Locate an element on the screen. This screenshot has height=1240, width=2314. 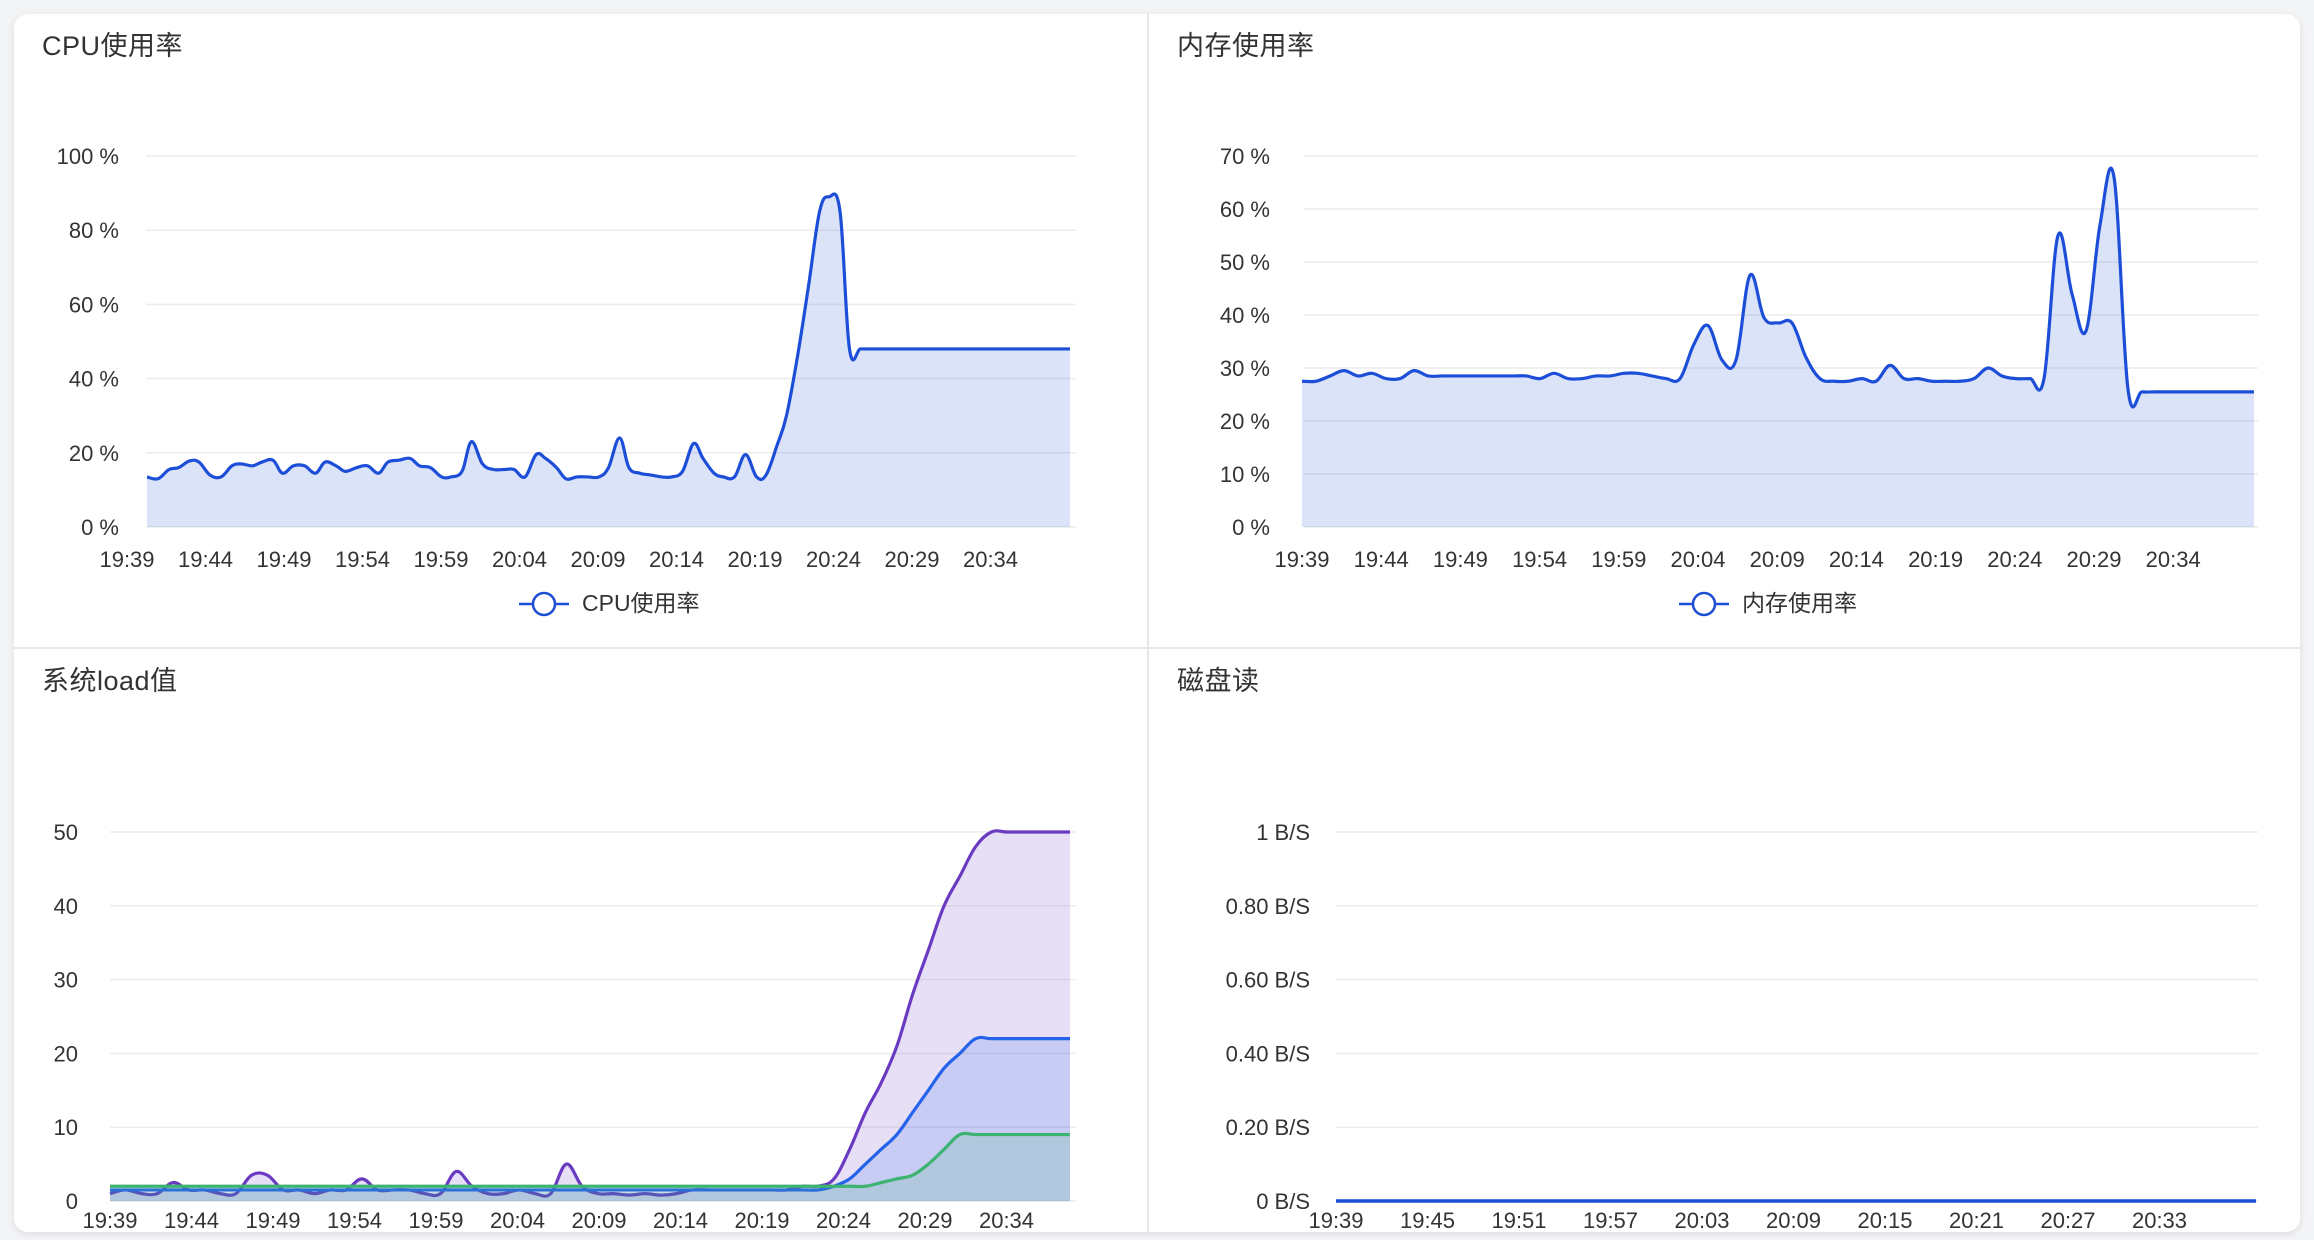
x-tick-label: 20:03 is located at coordinates (1701, 1220).